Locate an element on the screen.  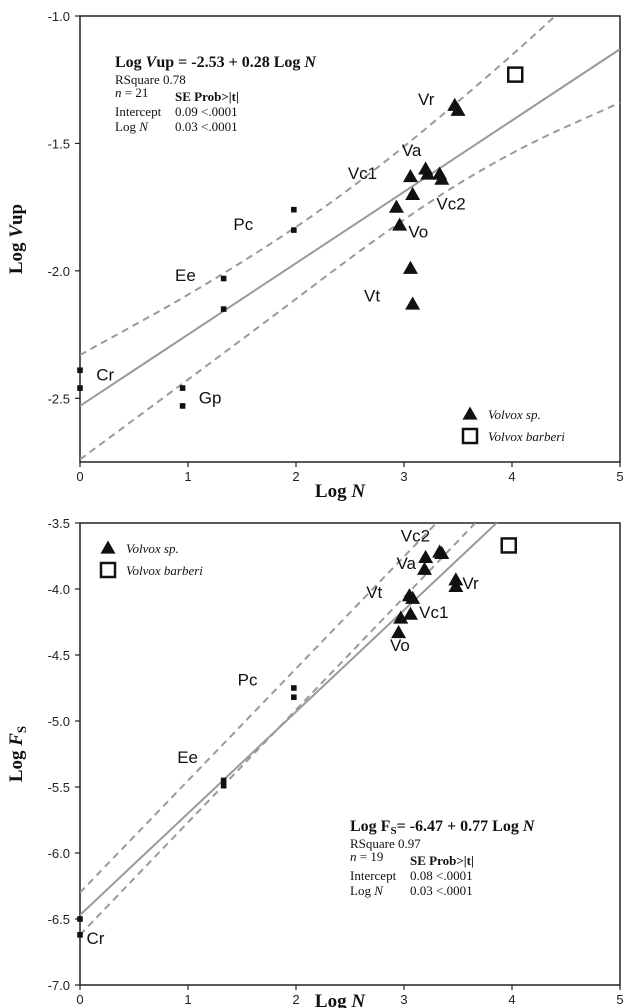
rsquare-line: RSquare 0.78 is located at coordinates (150, 79).